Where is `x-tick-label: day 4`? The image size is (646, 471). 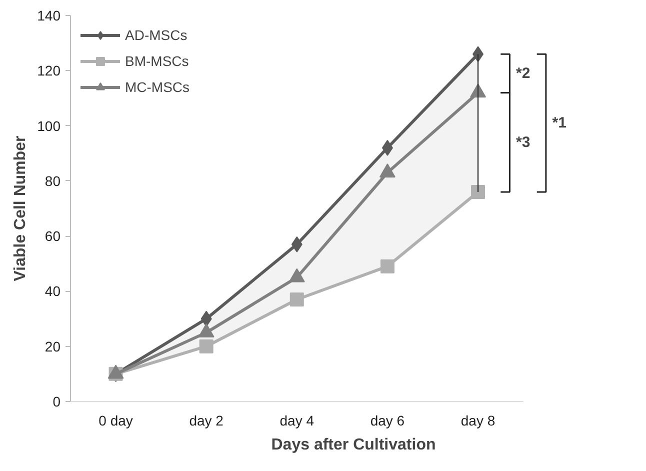 x-tick-label: day 4 is located at coordinates (297, 420).